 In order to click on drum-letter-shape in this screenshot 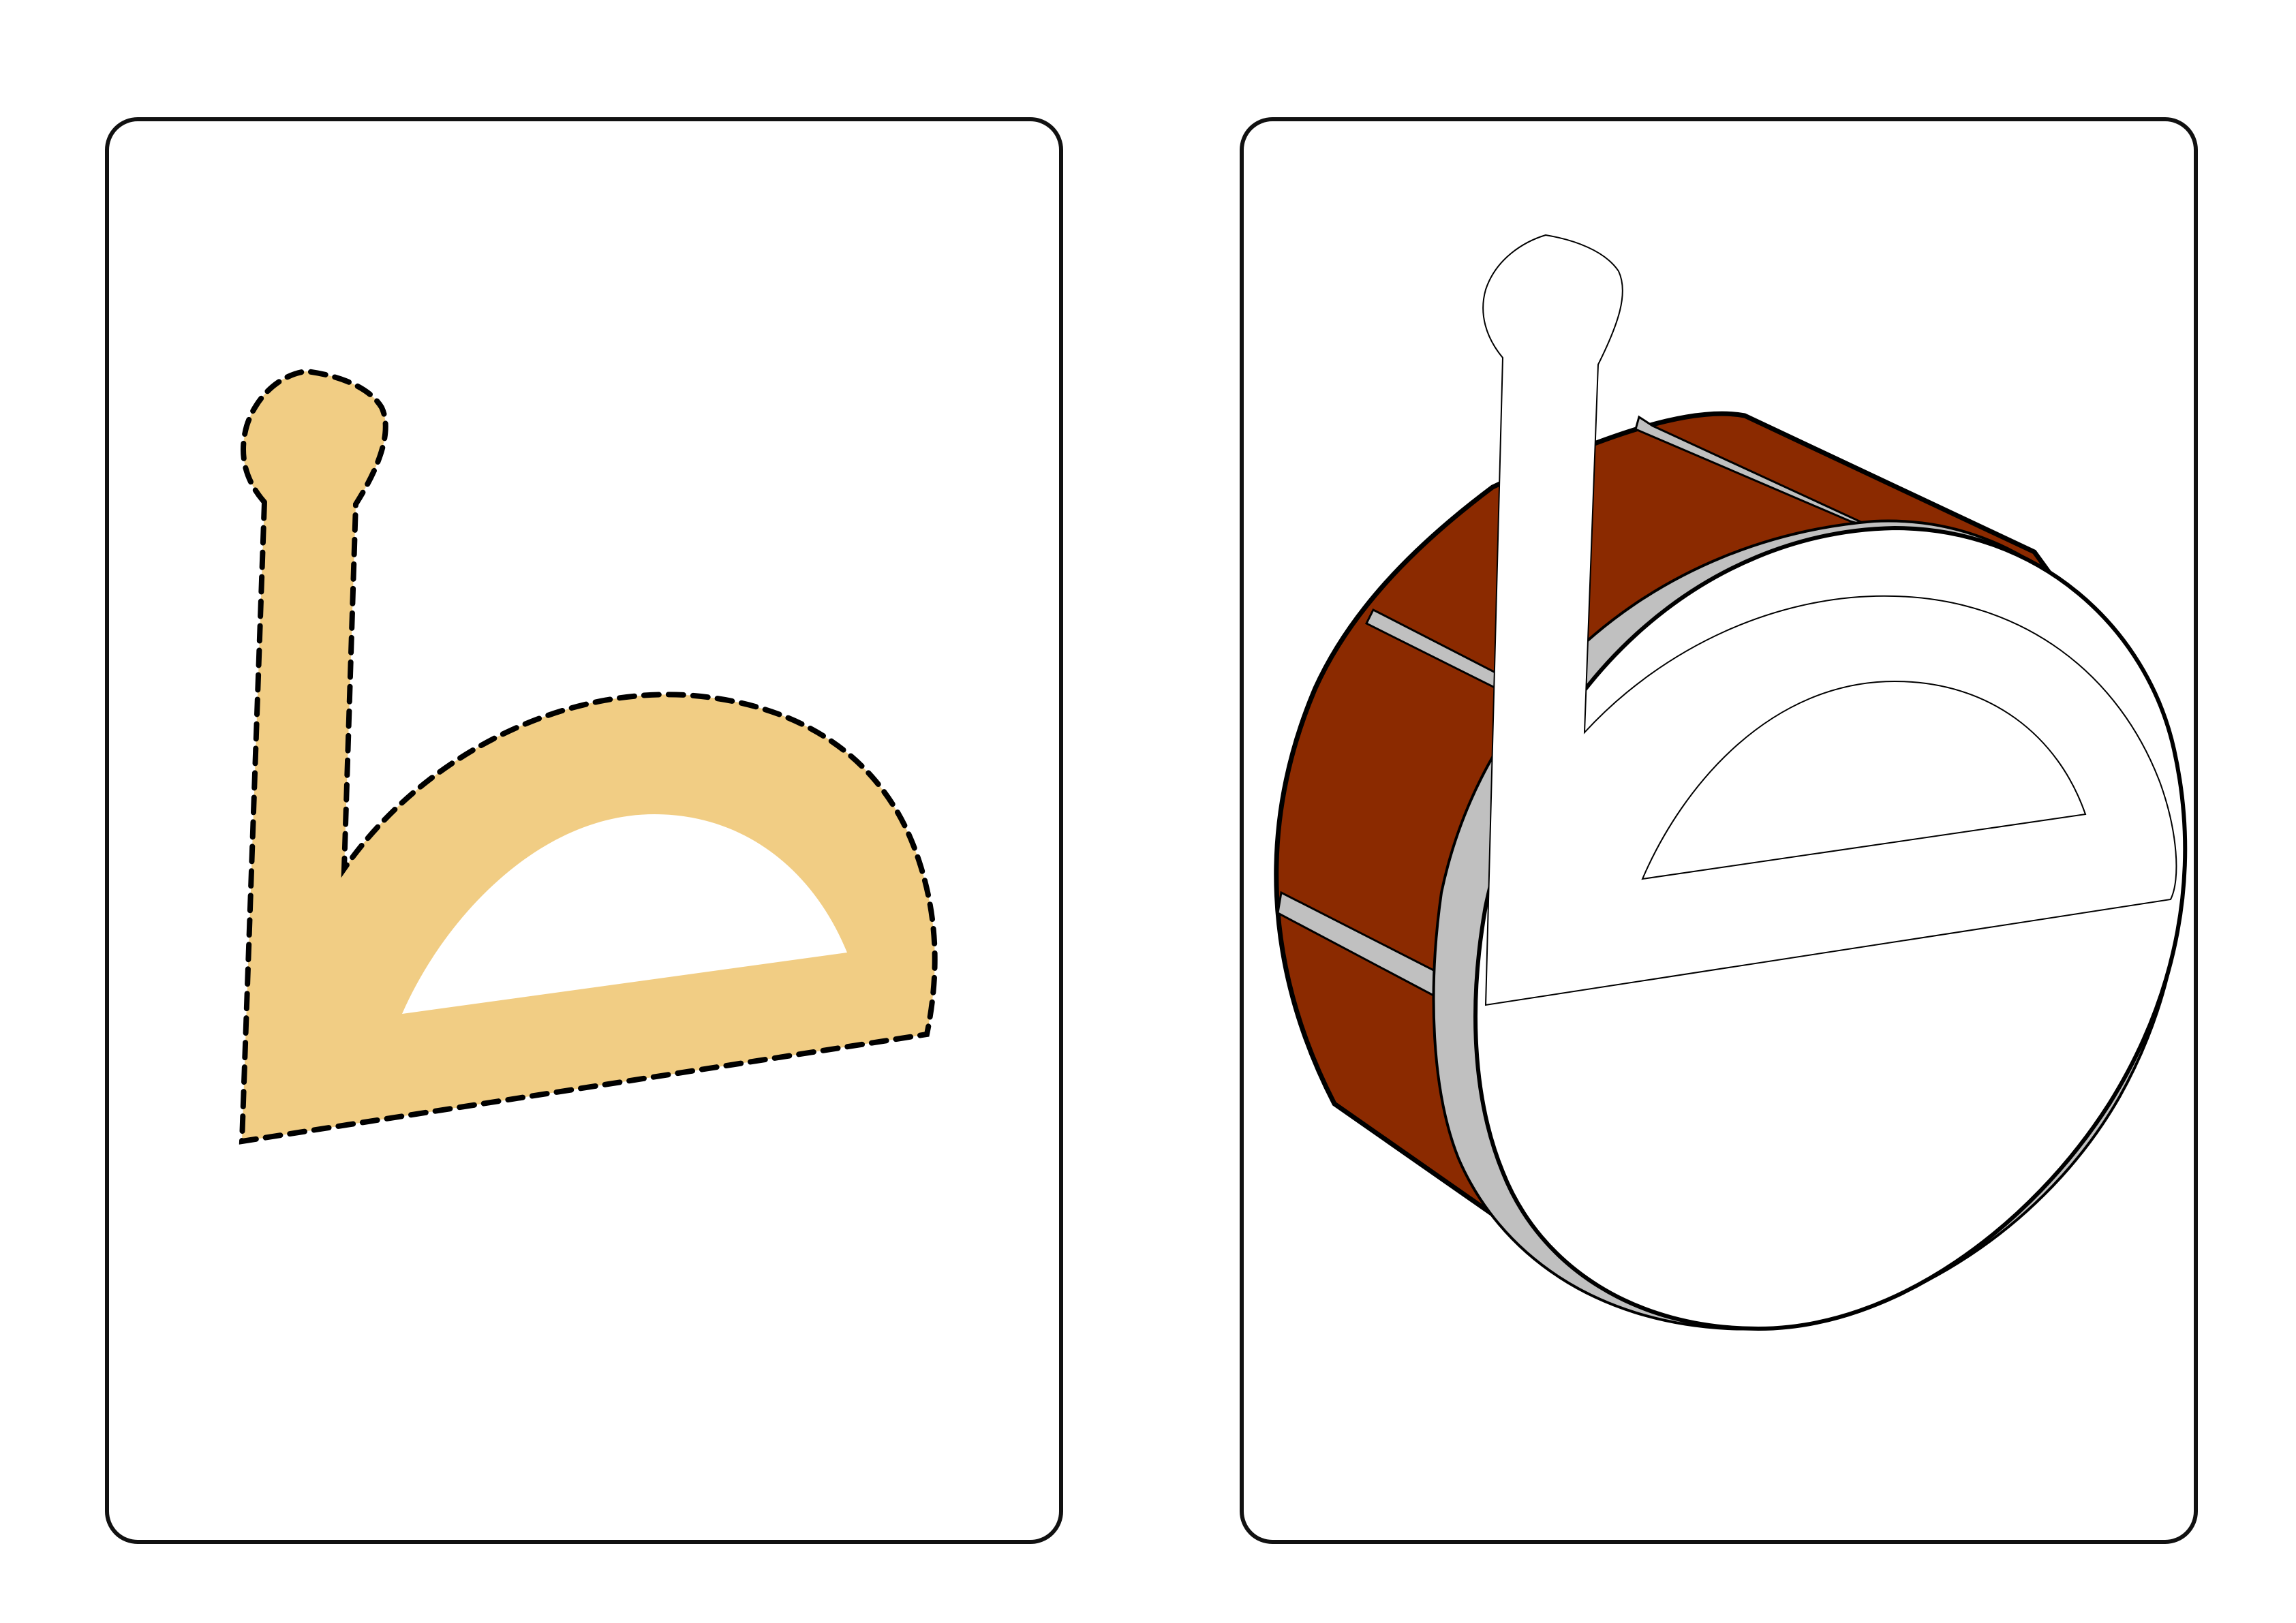, I will do `click(1830, 620)`.